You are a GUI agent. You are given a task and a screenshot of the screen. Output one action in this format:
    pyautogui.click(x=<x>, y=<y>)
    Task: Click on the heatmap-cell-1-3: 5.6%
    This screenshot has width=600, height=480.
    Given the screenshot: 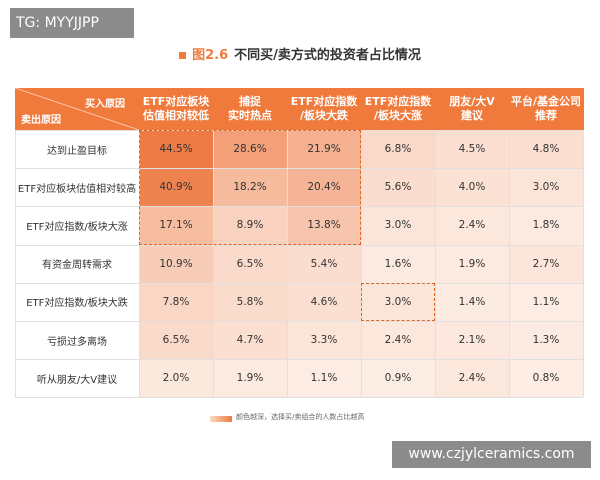 What is the action you would take?
    pyautogui.click(x=398, y=187)
    